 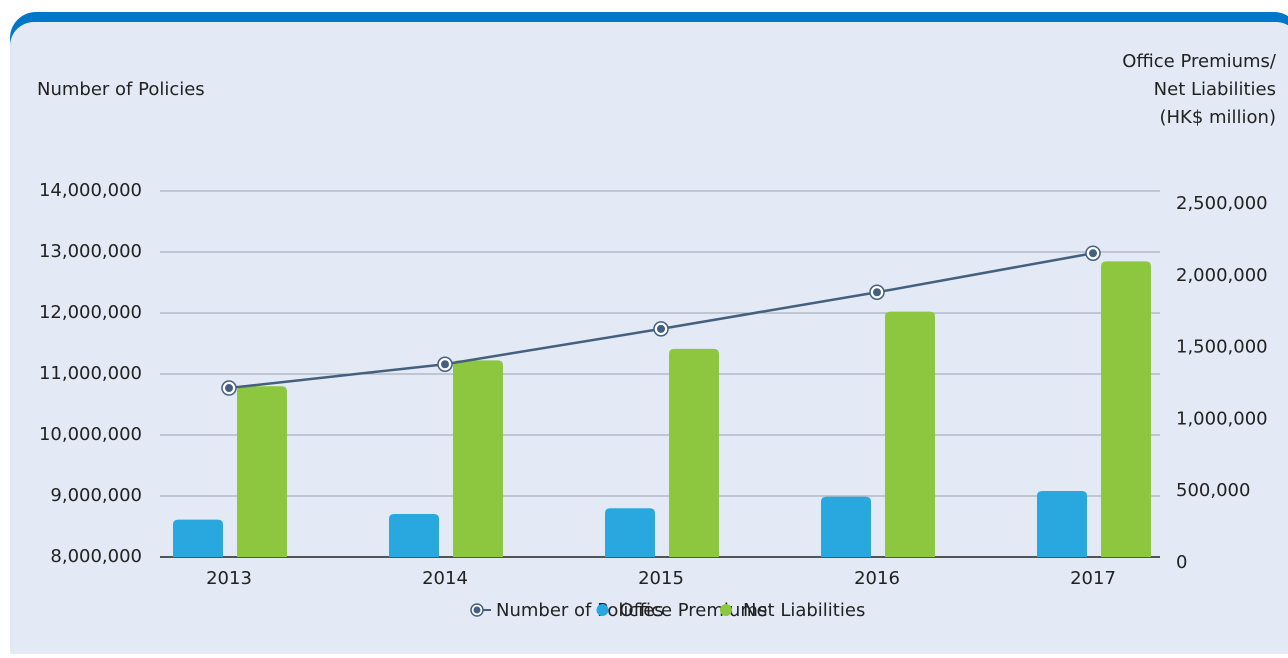 What do you see at coordinates (90, 190) in the screenshot?
I see `y-tick-label: 14,000,000` at bounding box center [90, 190].